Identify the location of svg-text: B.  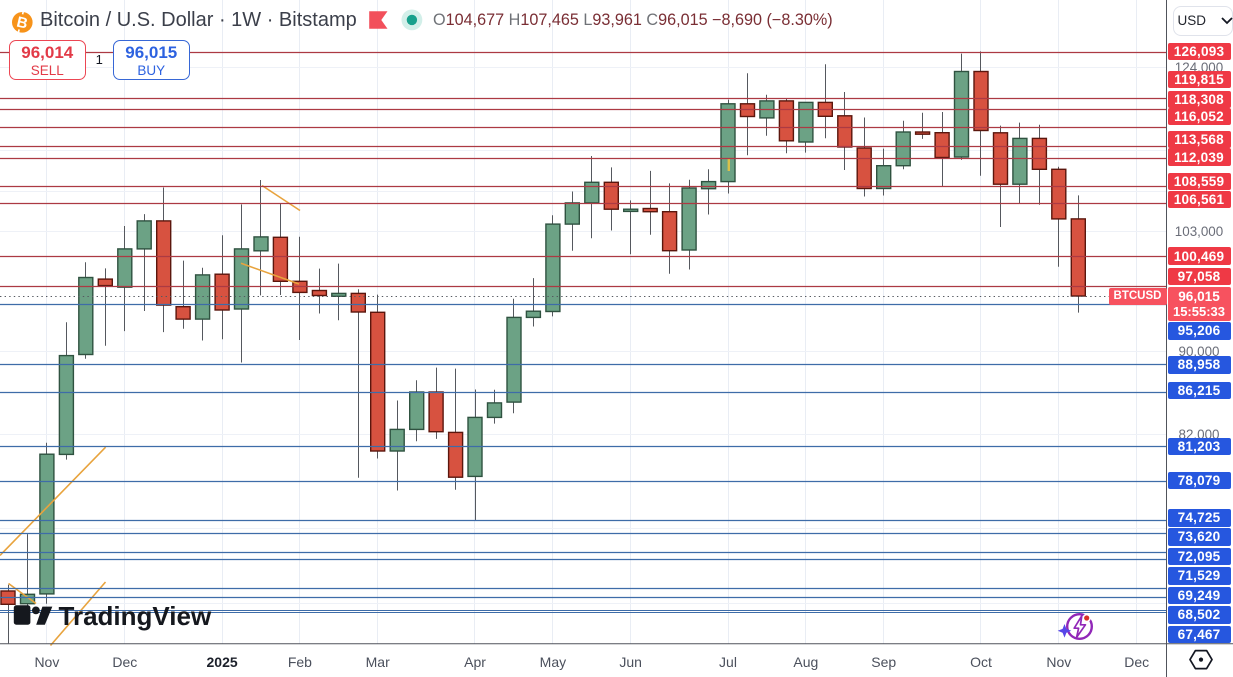
(22, 23).